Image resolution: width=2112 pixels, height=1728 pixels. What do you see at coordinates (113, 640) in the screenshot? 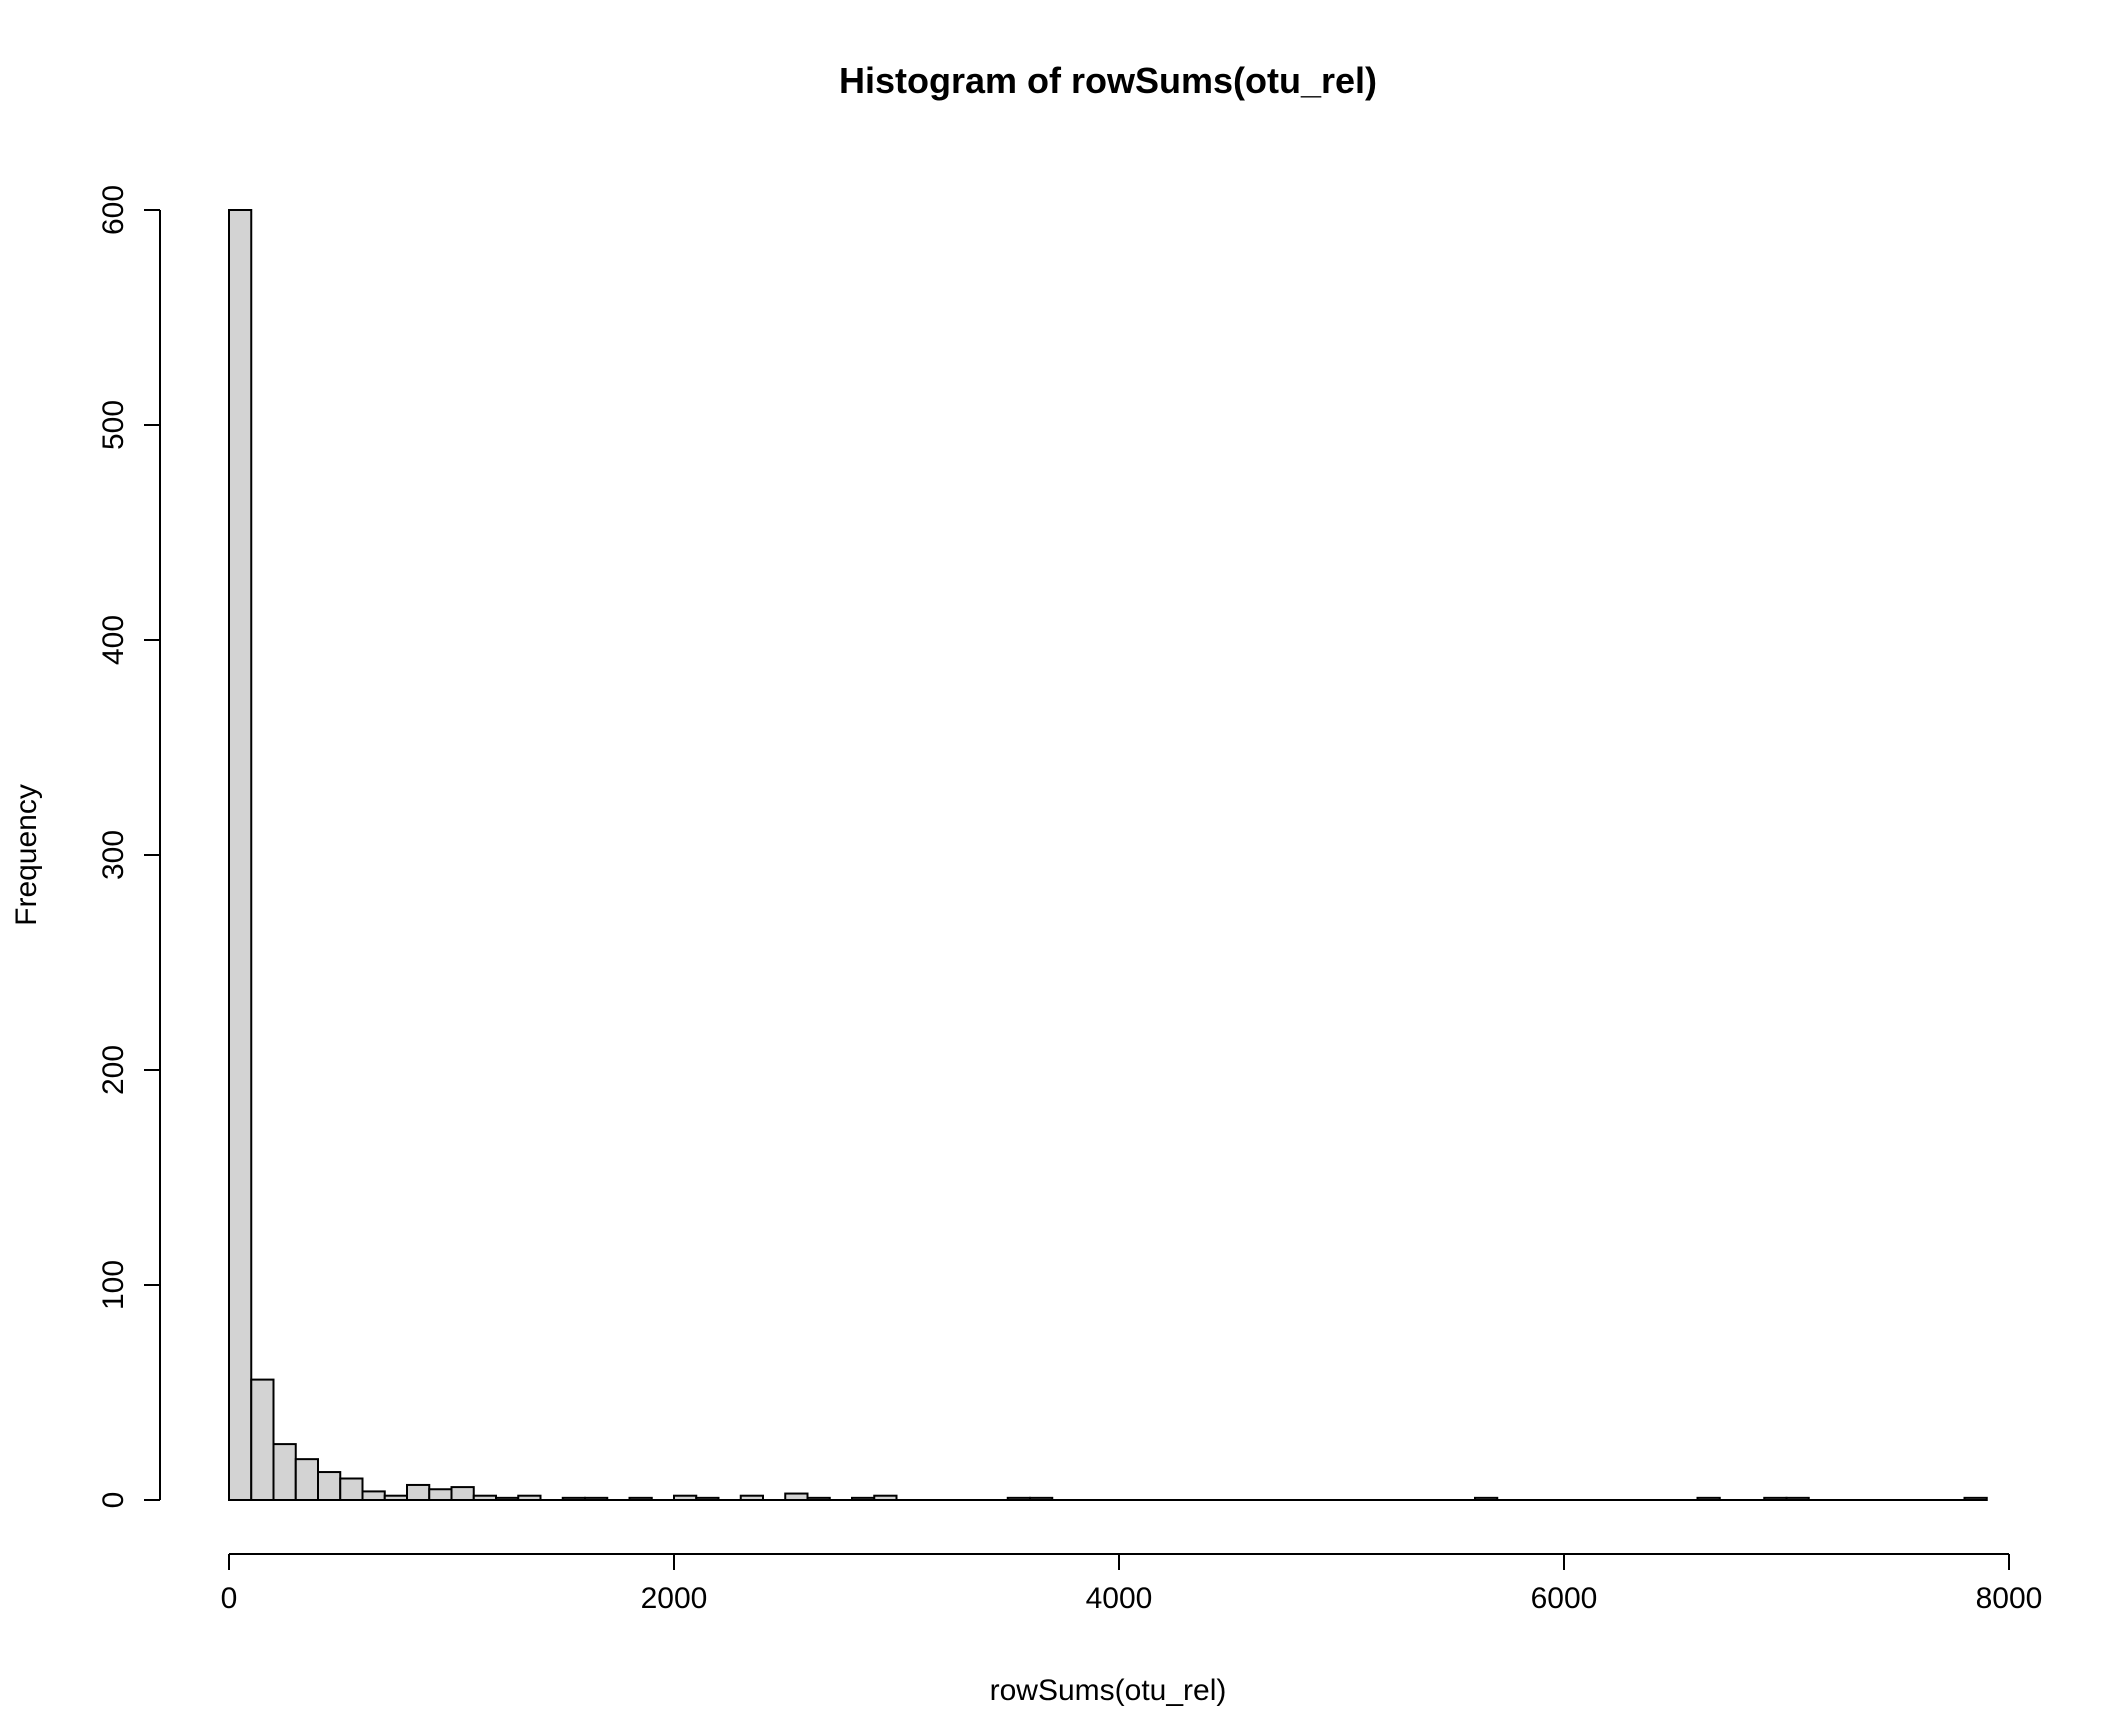
I see `y-tick-label: 400` at bounding box center [113, 640].